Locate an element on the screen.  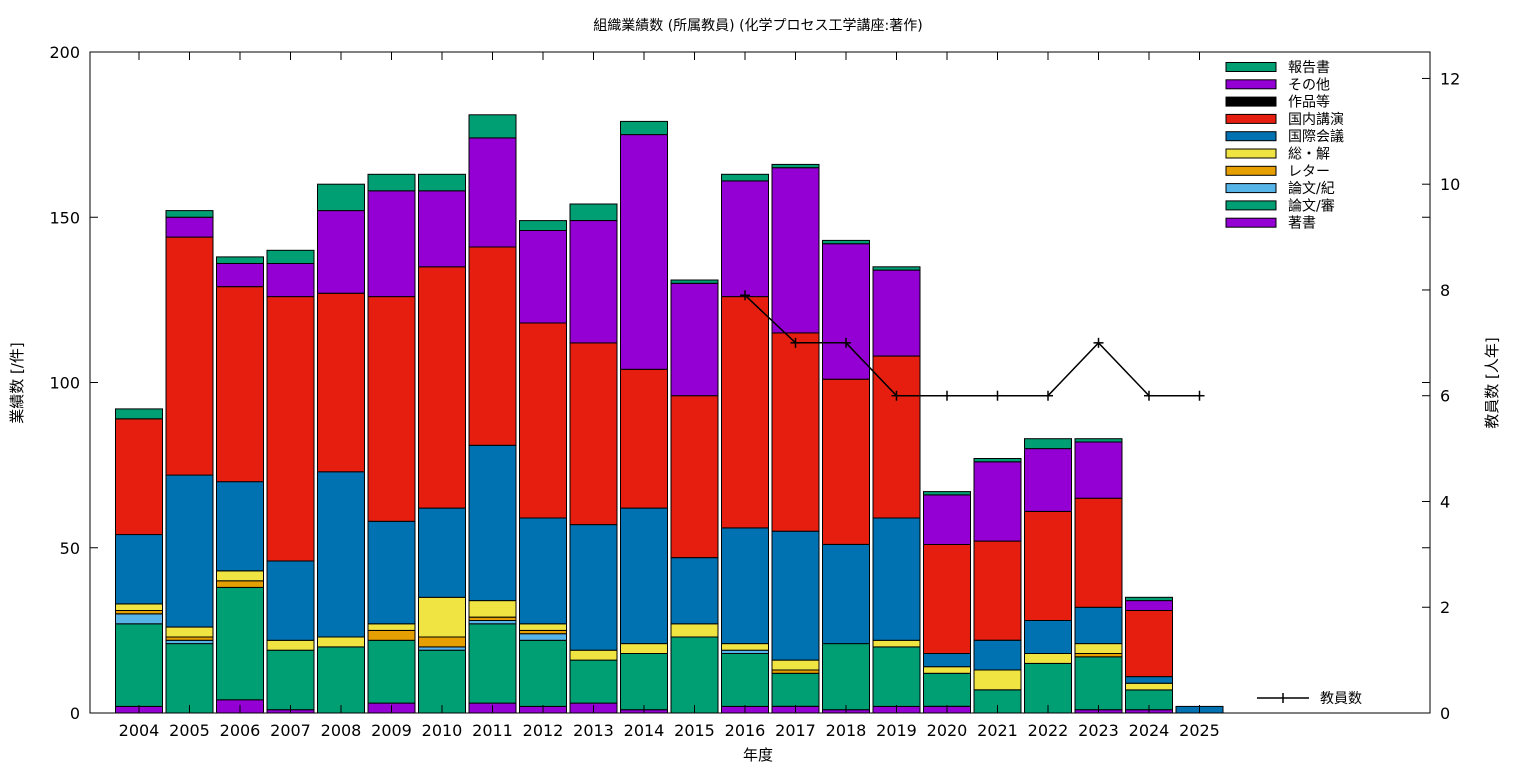
faculty-point-2024 is located at coordinates (1149, 395).